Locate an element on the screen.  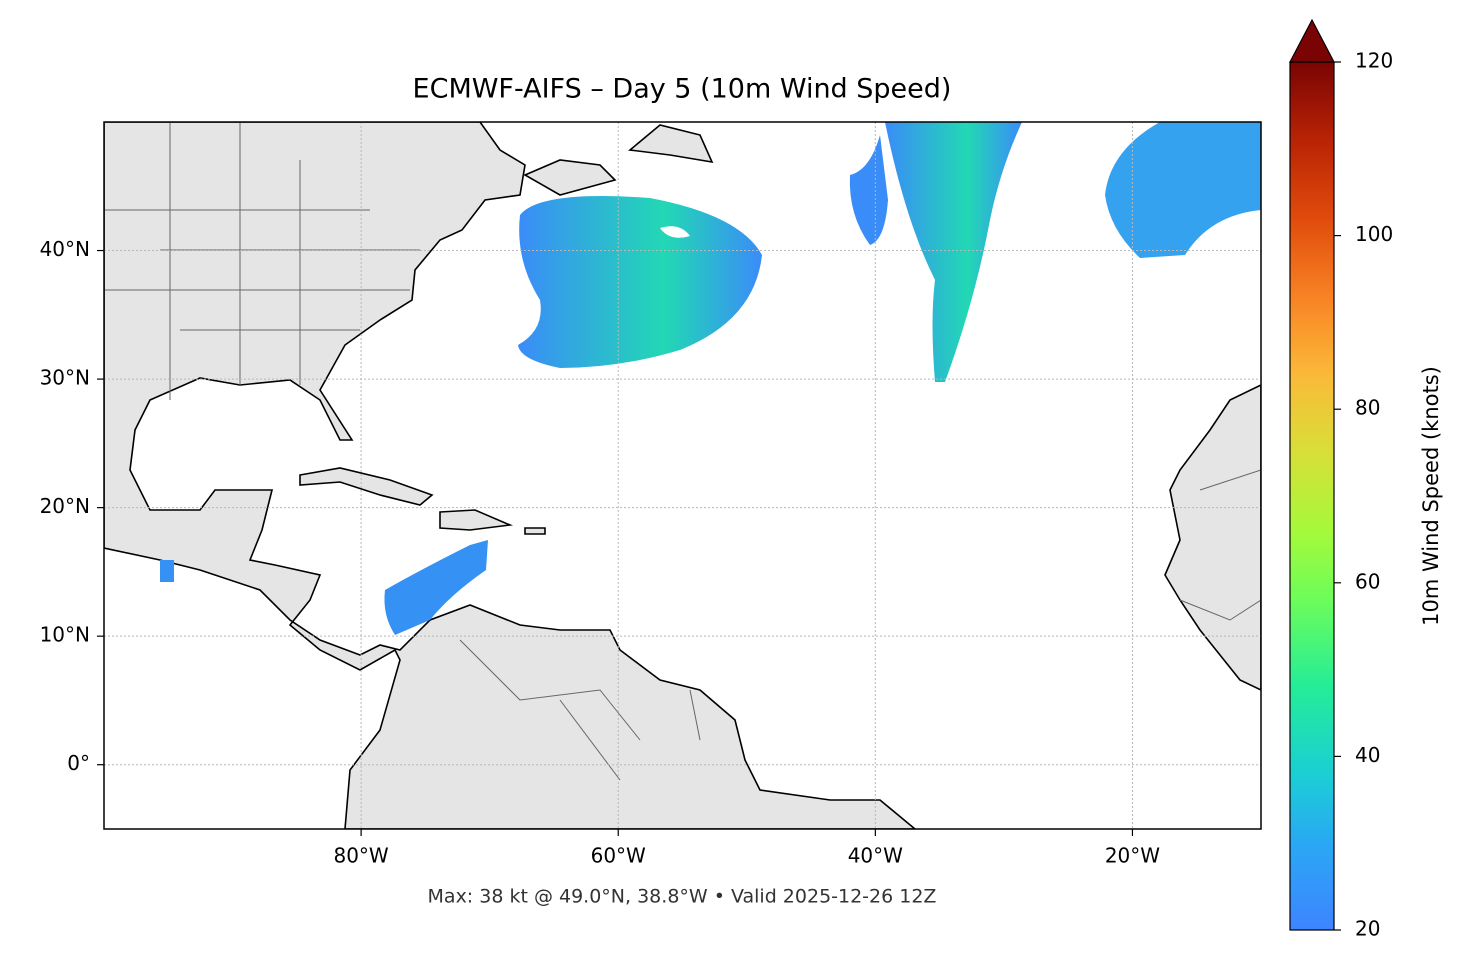
colorbar-tick-label: 100 is located at coordinates (1374, 234).